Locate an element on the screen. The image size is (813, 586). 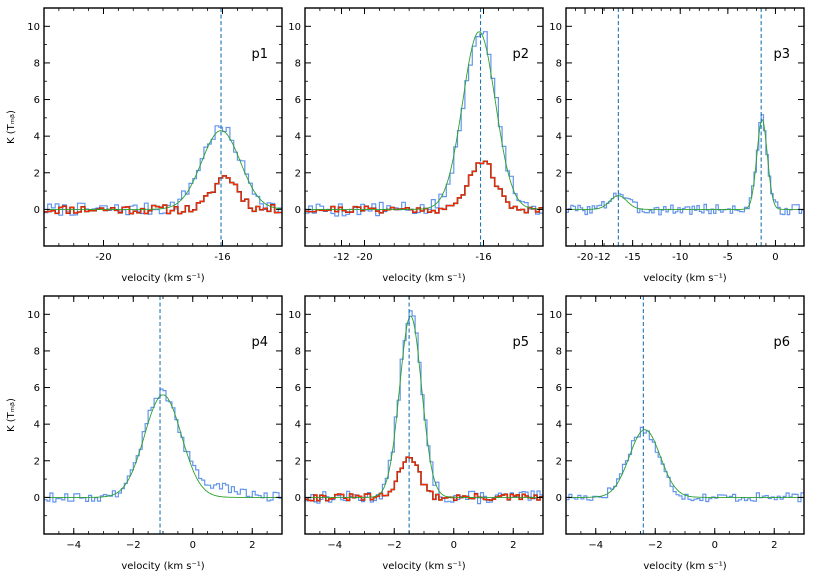
panel-p5: 0 2 4 6 8 10 −4 −2 0 2 p5 velocity (km s⁻¹) is located at coordinates (416, 433).